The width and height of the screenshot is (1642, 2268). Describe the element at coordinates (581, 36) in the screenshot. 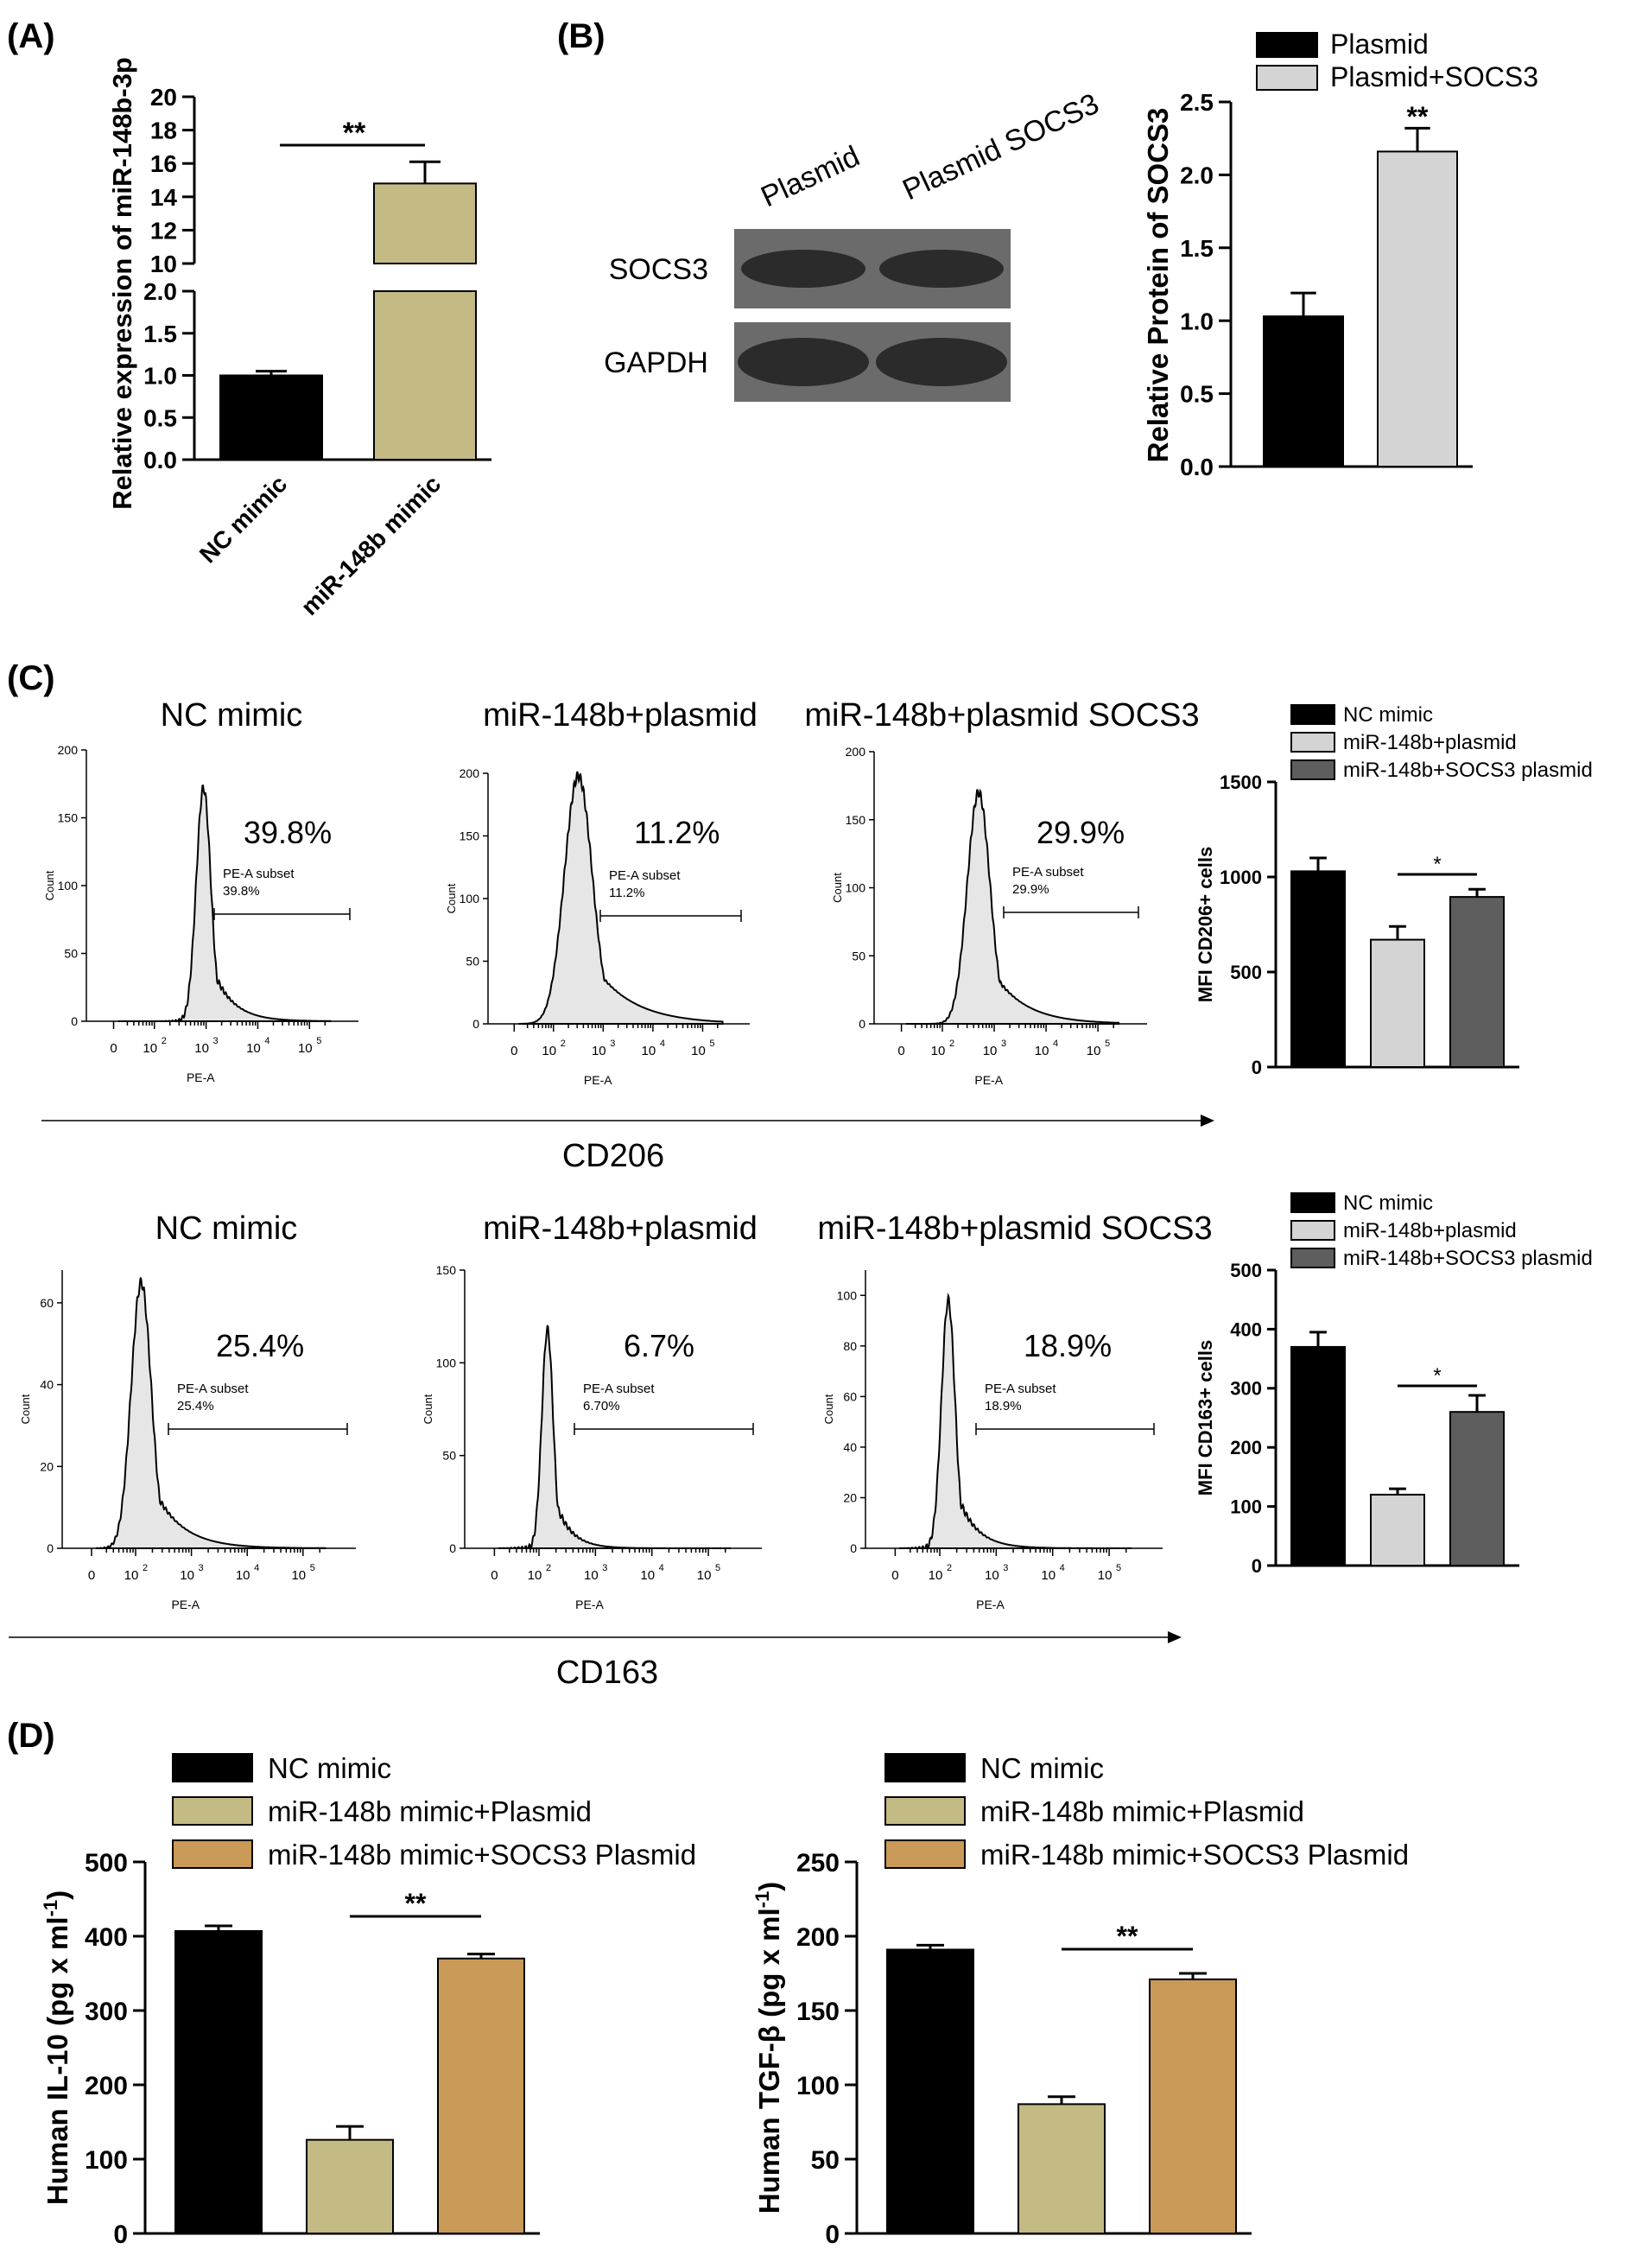

I see `panel-b-label: (B)` at that location.